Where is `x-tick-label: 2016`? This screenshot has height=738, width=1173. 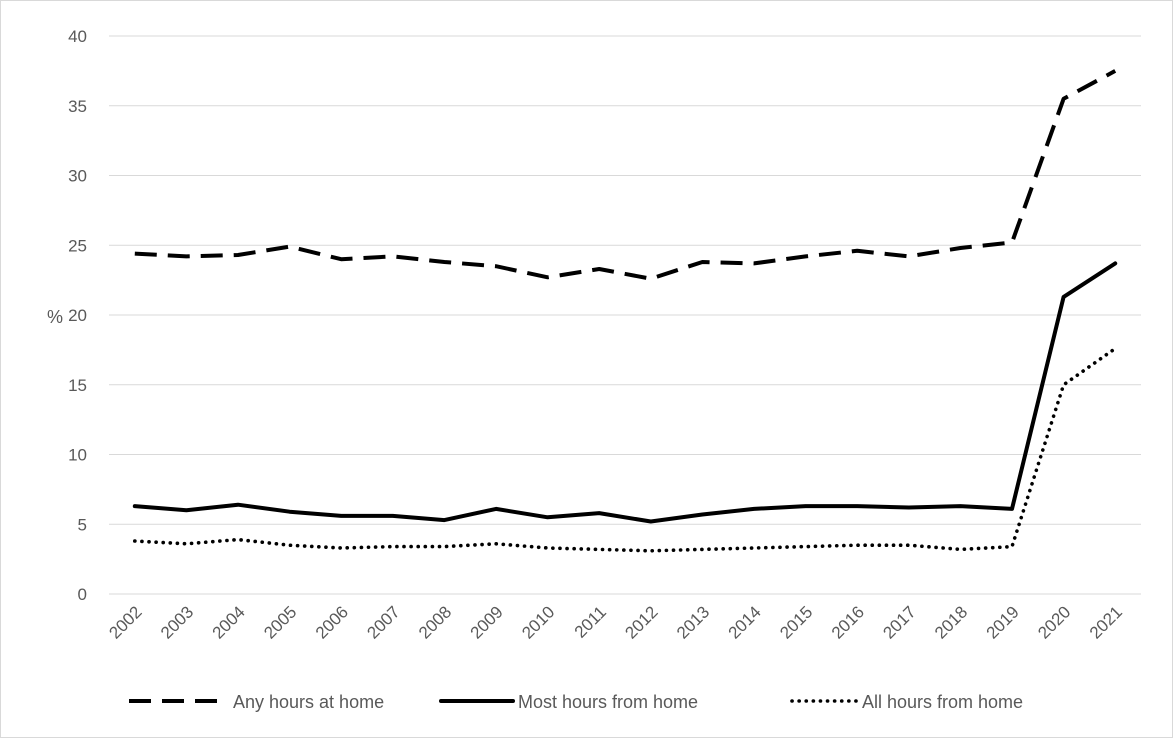 x-tick-label: 2016 is located at coordinates (848, 622).